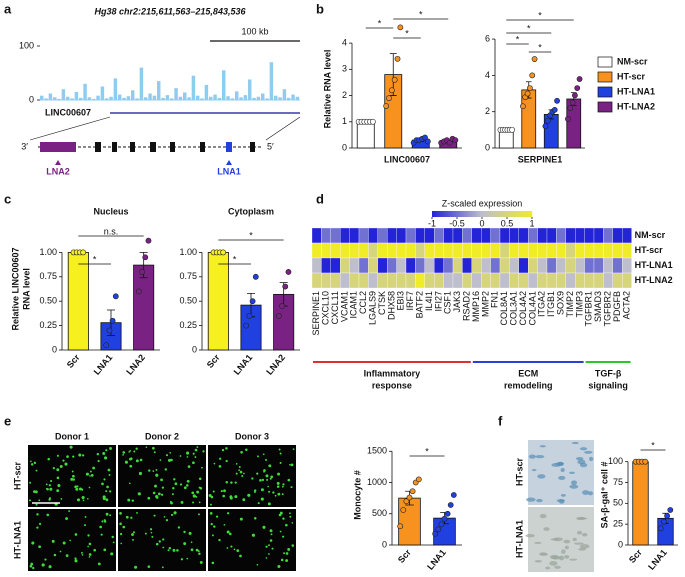 Image resolution: width=685 pixels, height=577 pixels. I want to click on x-axis-label: SERPINE1, so click(540, 159).